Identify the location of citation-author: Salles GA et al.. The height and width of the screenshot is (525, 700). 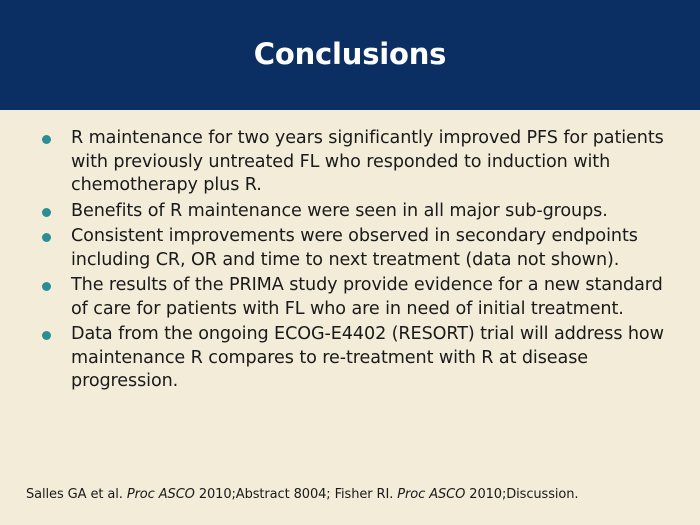
(76, 494).